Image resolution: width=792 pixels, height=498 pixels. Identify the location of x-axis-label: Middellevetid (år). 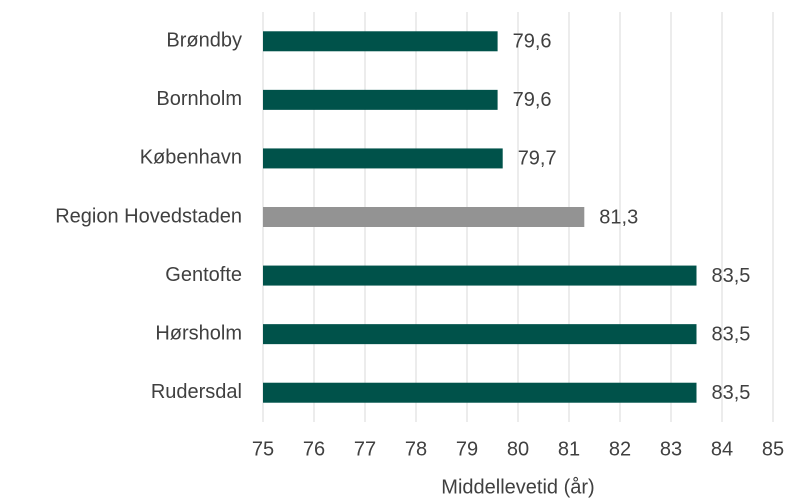
(517, 487).